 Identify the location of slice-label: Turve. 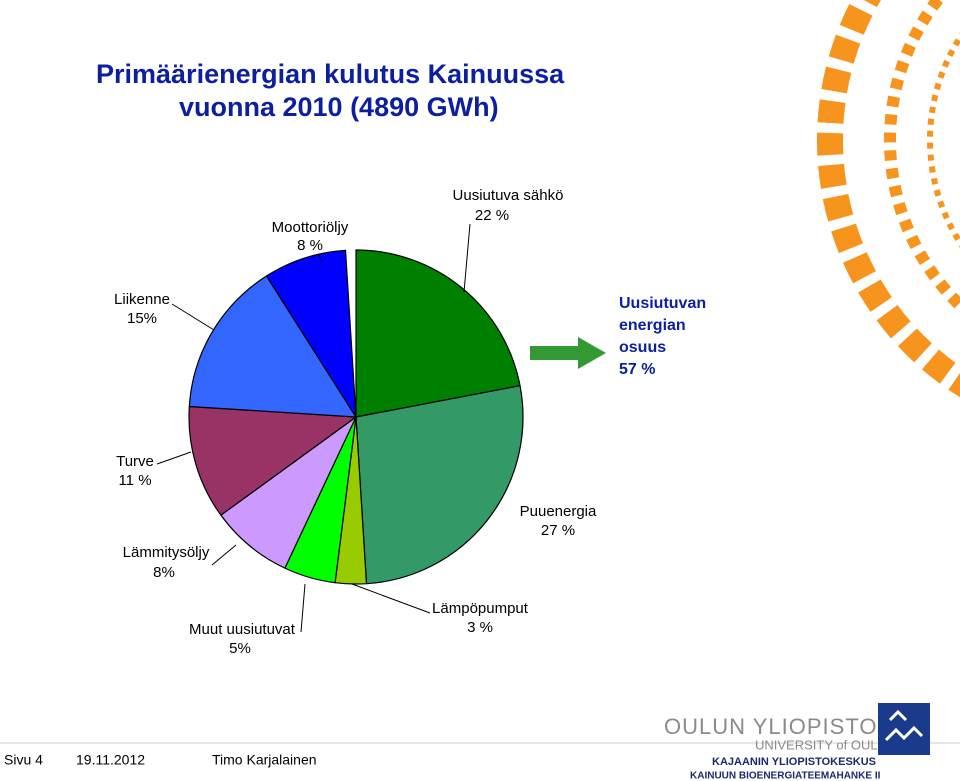
(135, 461).